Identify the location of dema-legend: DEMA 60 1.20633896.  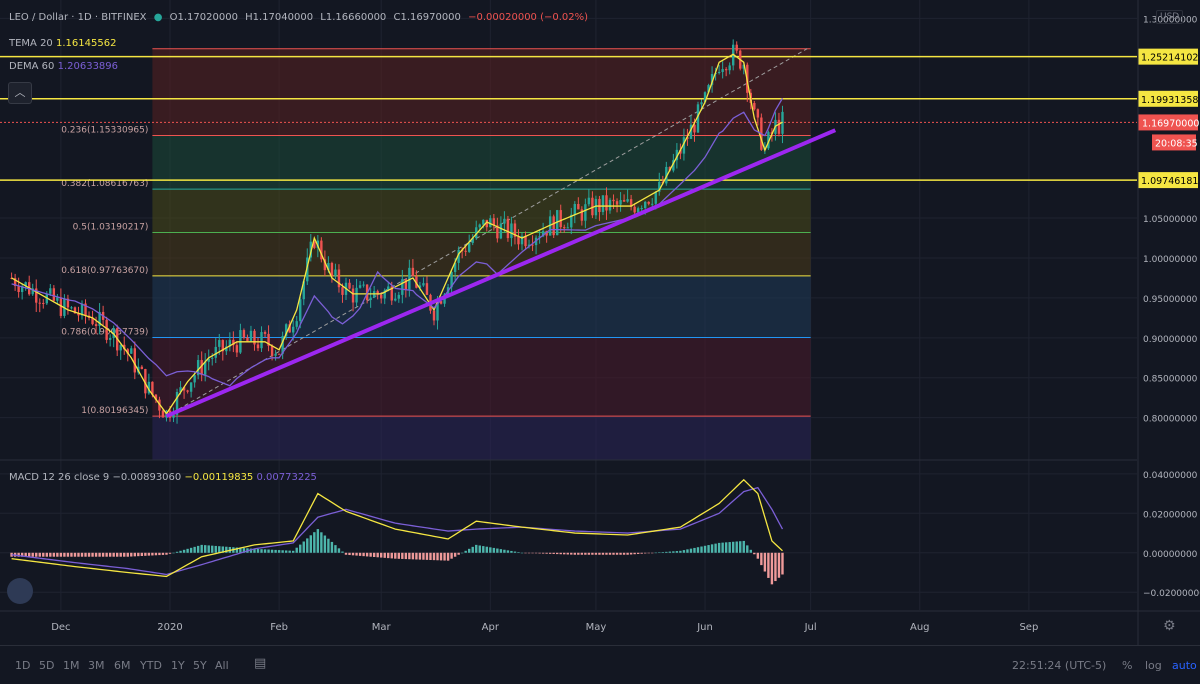
(63, 66).